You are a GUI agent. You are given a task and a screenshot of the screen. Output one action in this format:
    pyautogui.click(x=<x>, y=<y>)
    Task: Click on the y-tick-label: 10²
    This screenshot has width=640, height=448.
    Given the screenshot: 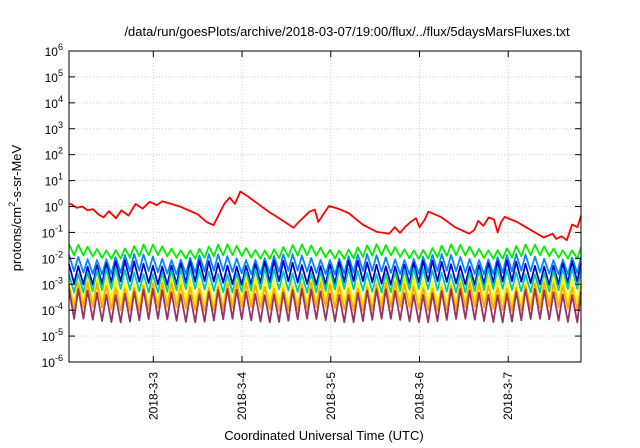 What is the action you would take?
    pyautogui.click(x=54, y=154)
    